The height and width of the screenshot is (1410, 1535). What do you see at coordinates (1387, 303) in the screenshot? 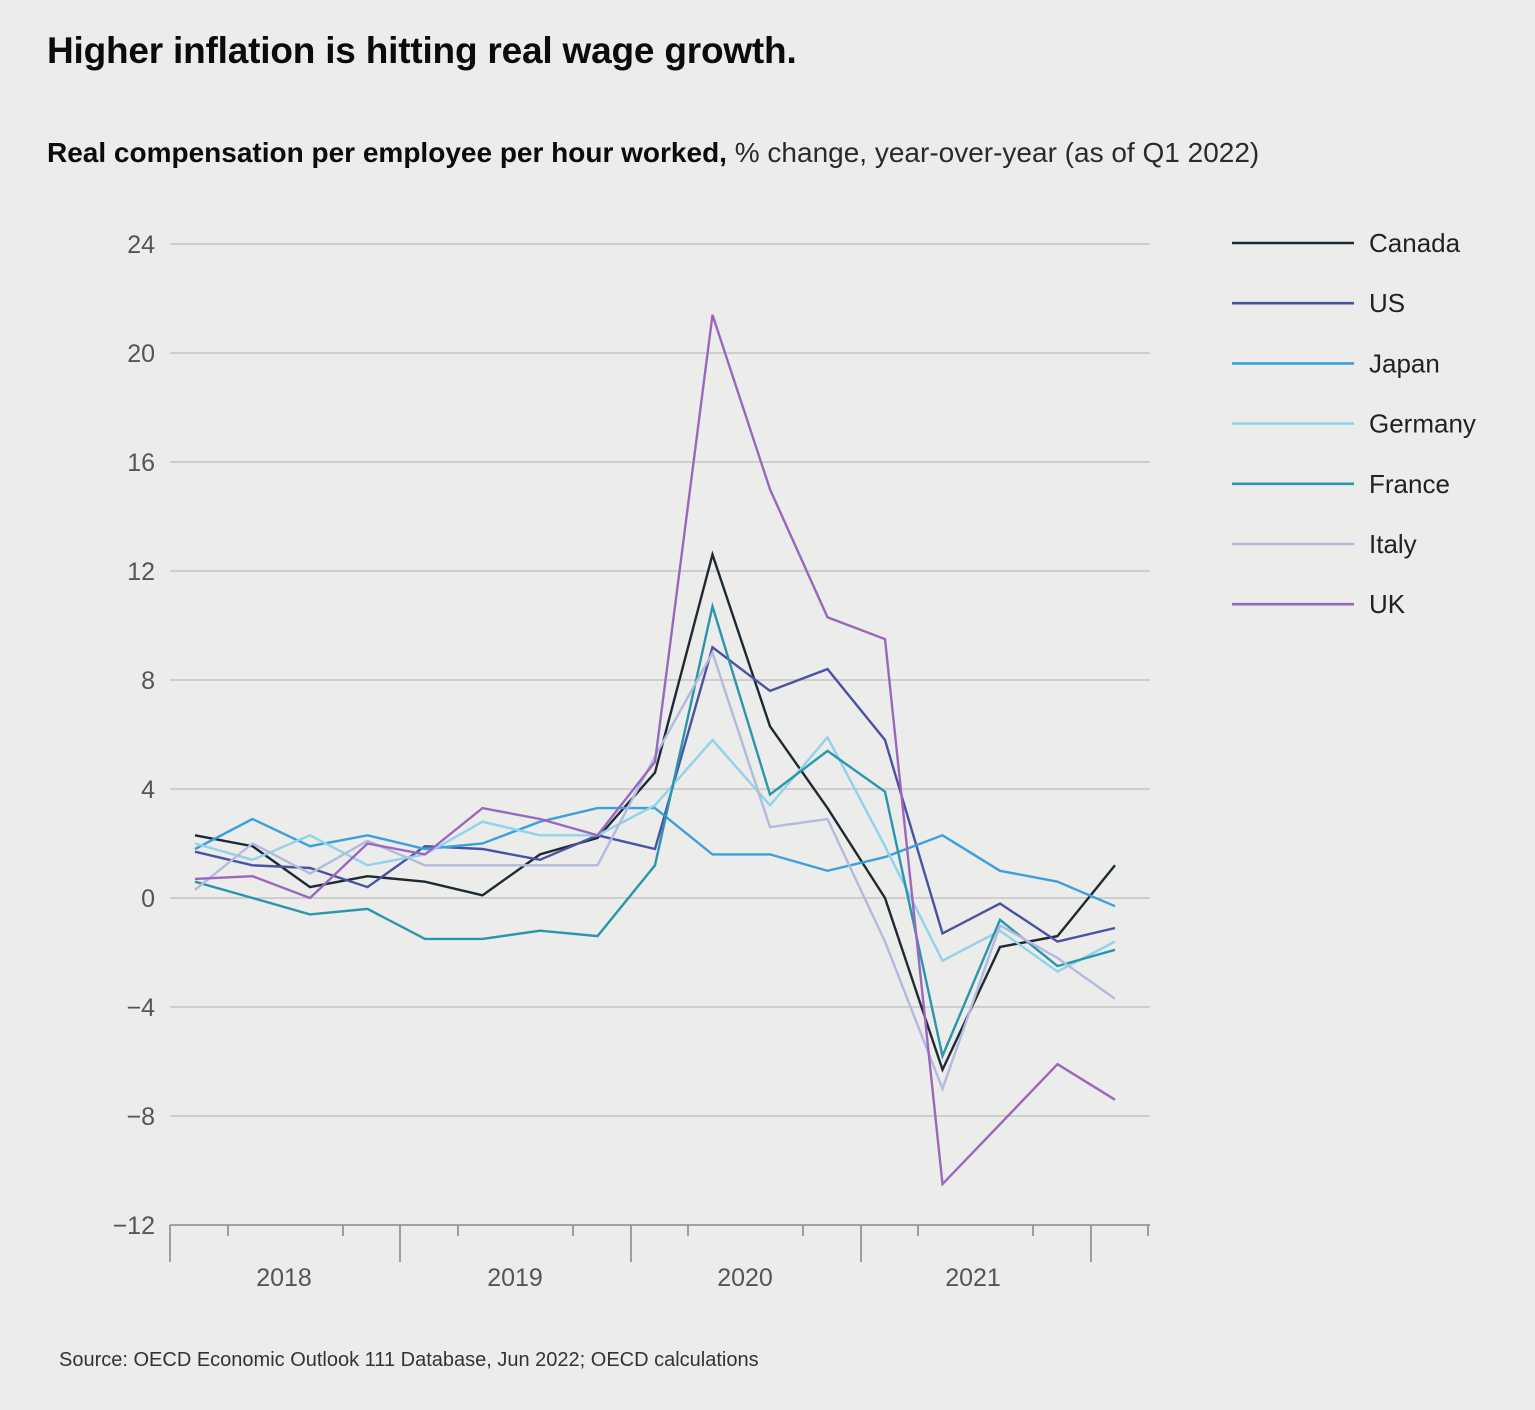
I see `legend-label-us: US` at bounding box center [1387, 303].